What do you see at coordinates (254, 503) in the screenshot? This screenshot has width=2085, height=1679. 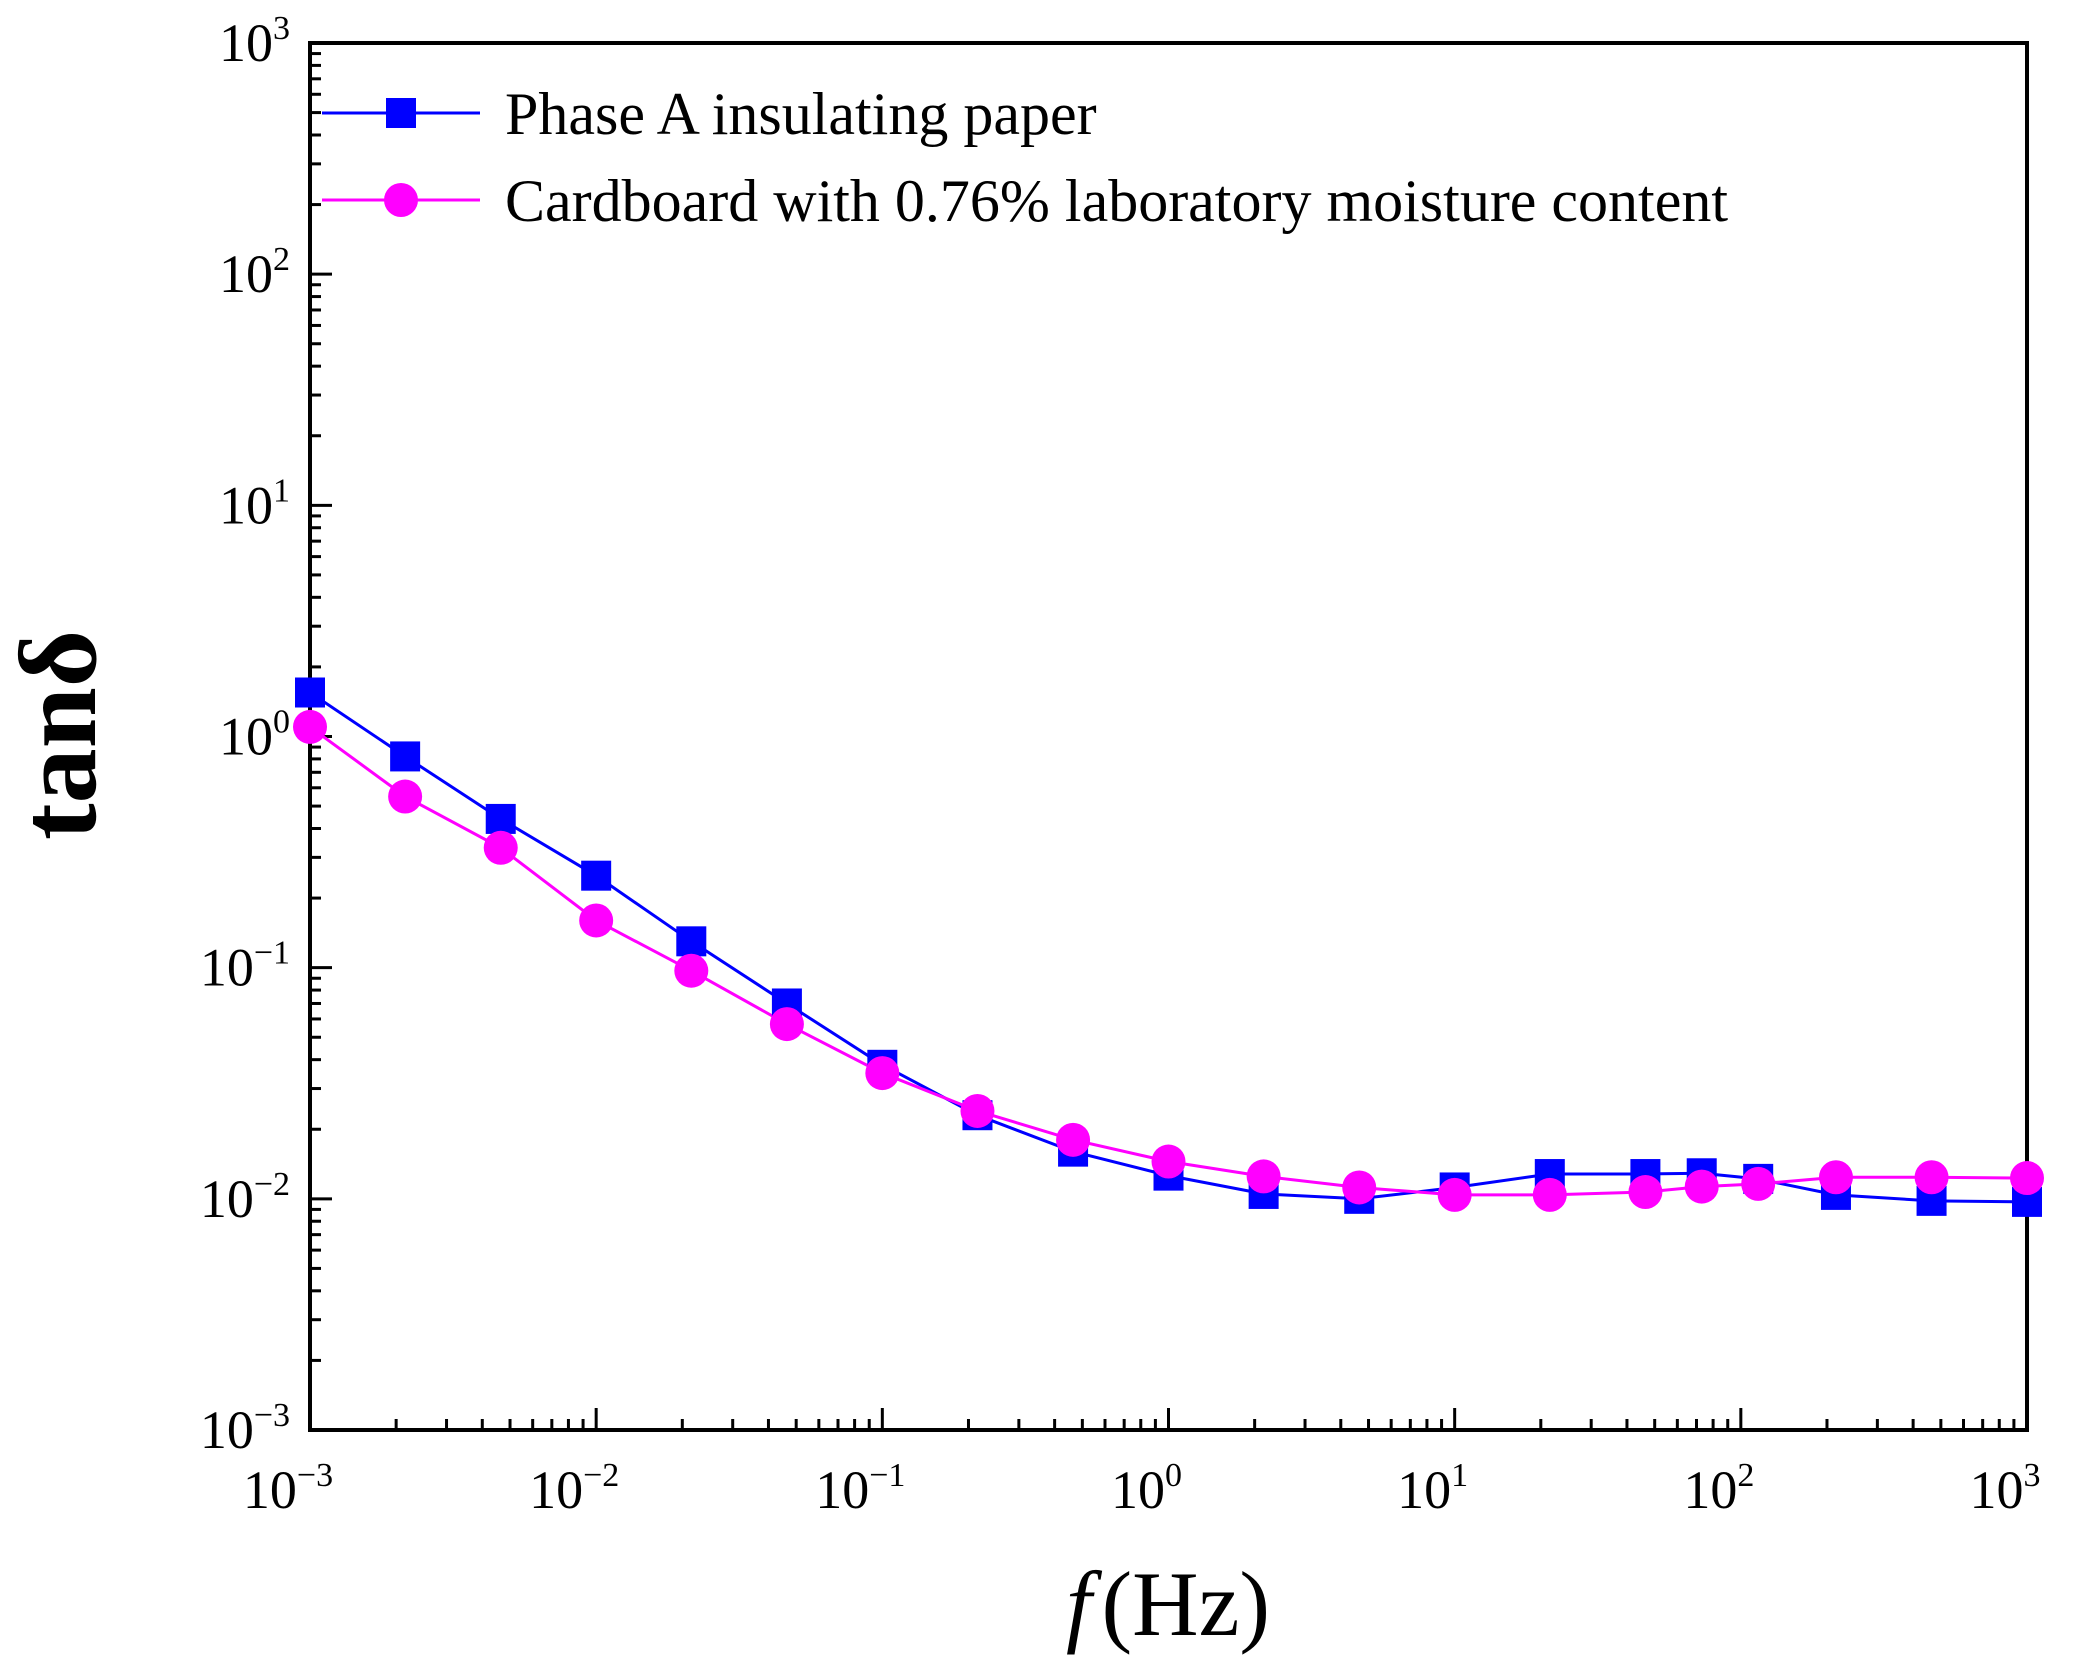 I see `y-tick-label: 10¹` at bounding box center [254, 503].